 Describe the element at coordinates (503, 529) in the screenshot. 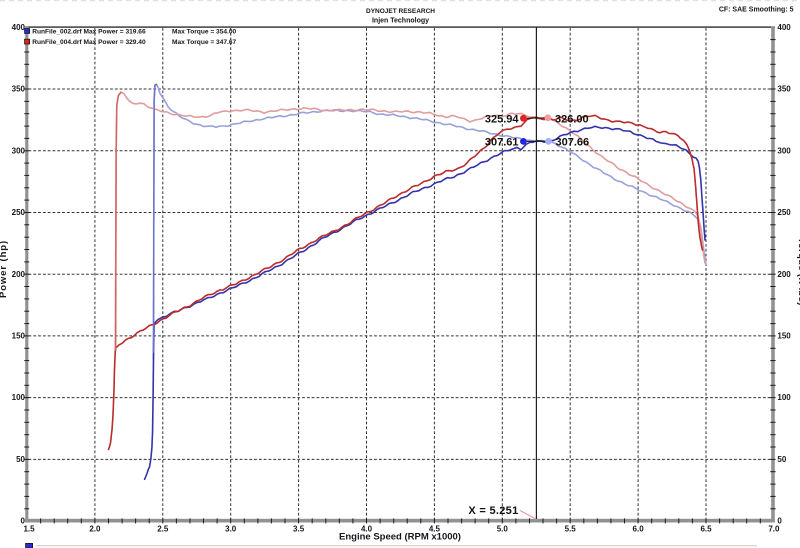

I see `svg-text: 5.0` at that location.